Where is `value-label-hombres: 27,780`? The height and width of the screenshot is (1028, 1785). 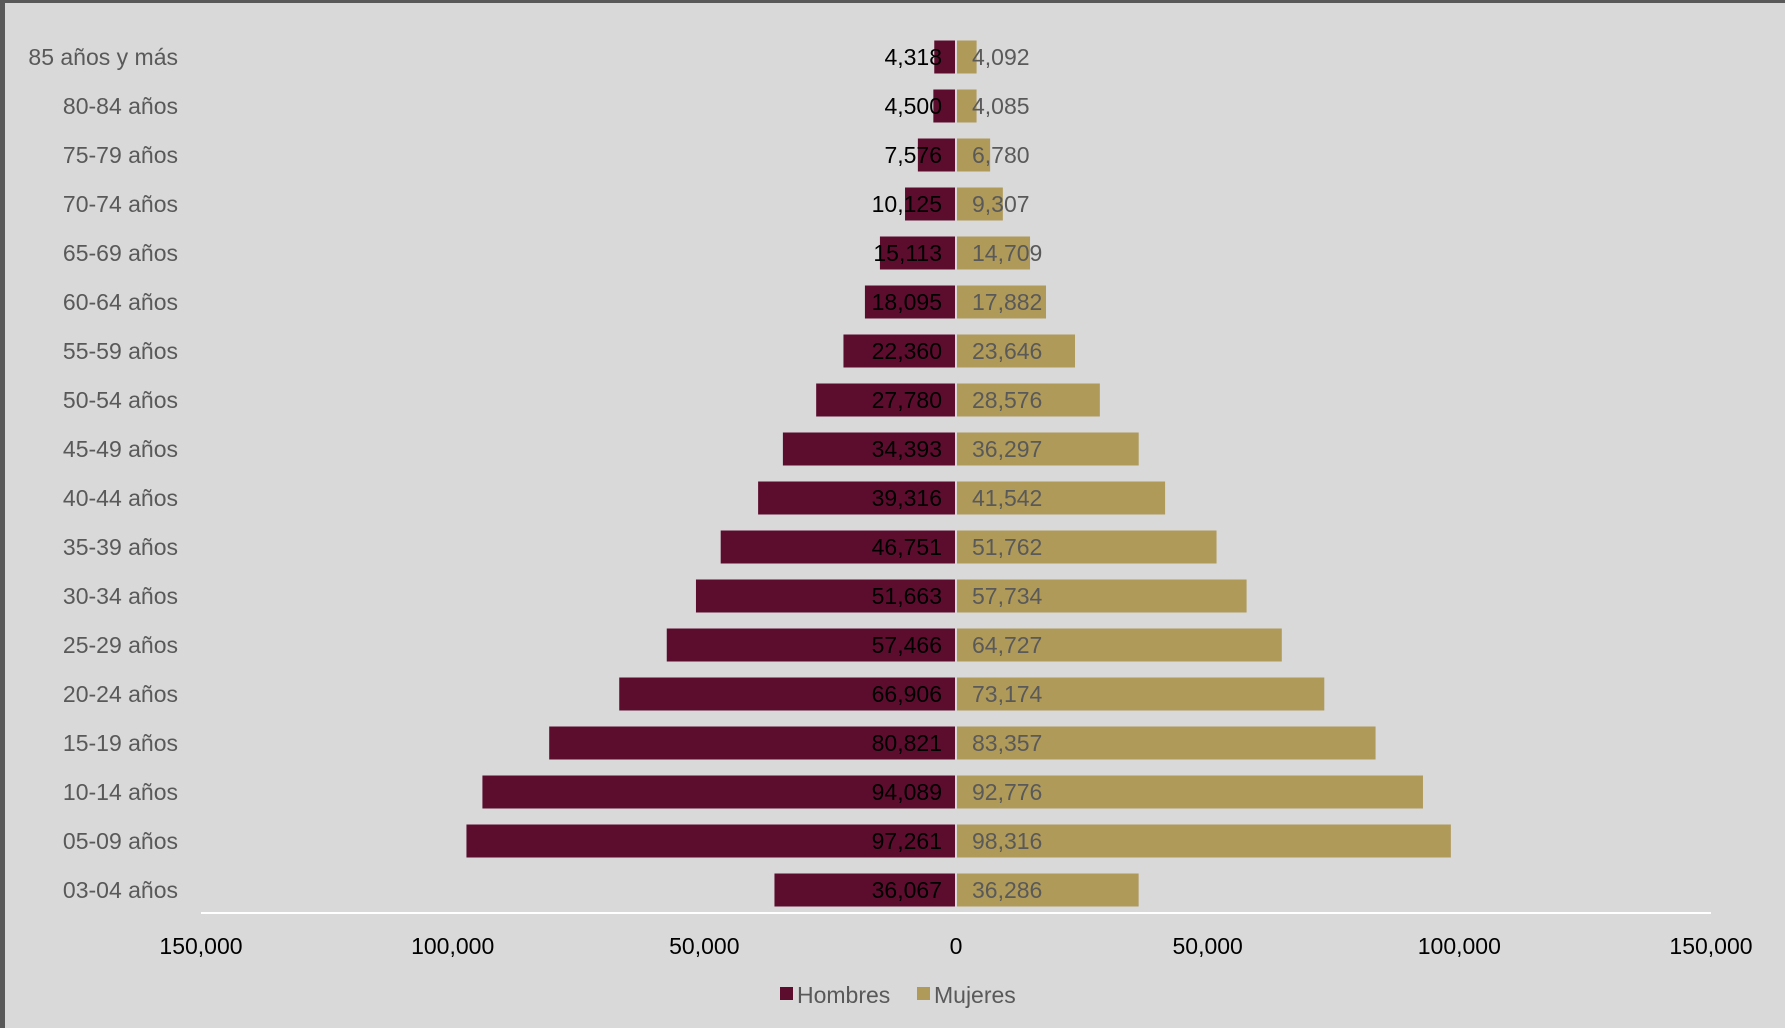 value-label-hombres: 27,780 is located at coordinates (907, 400).